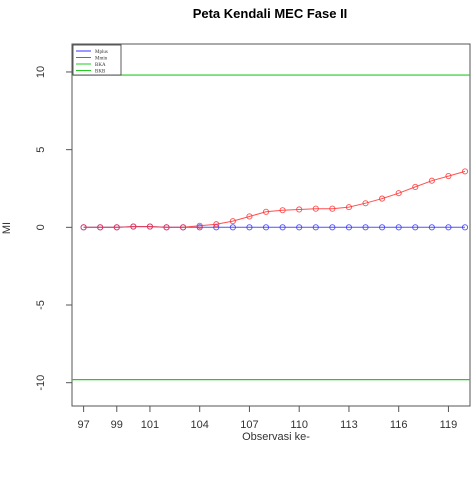  I want to click on y-tick-label: 10, so click(41, 72).